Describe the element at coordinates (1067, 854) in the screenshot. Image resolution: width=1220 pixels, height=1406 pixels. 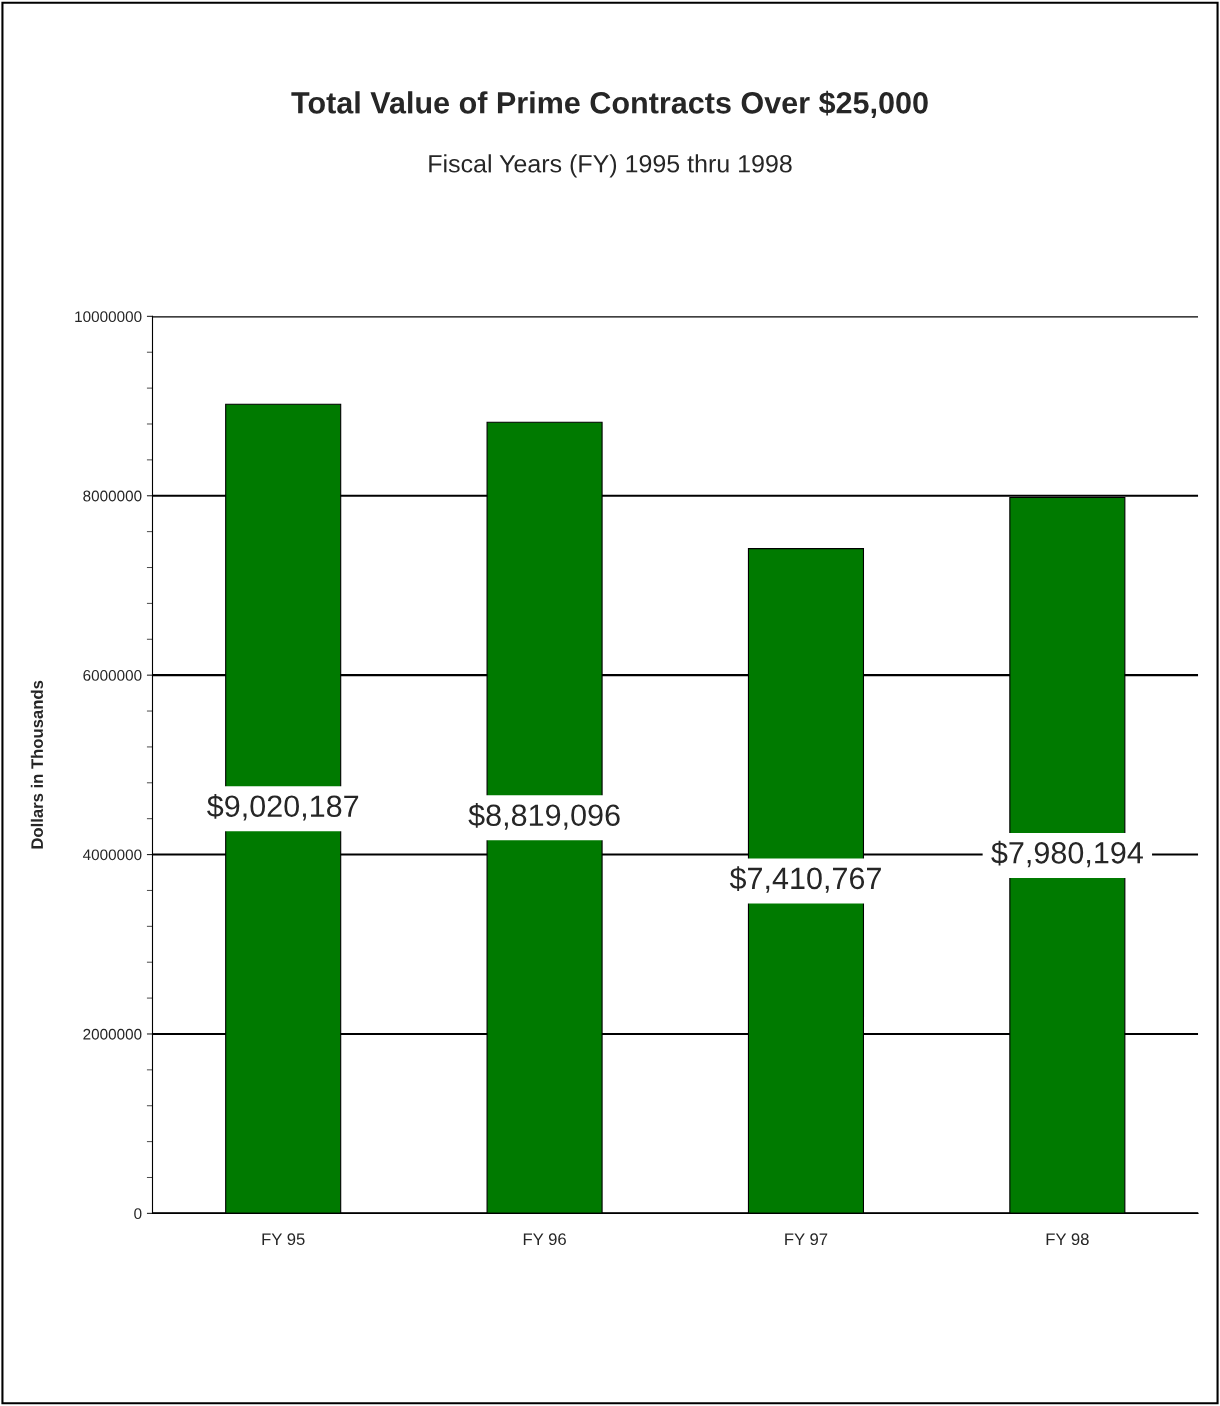
I see `data-label: $7,980,194` at that location.